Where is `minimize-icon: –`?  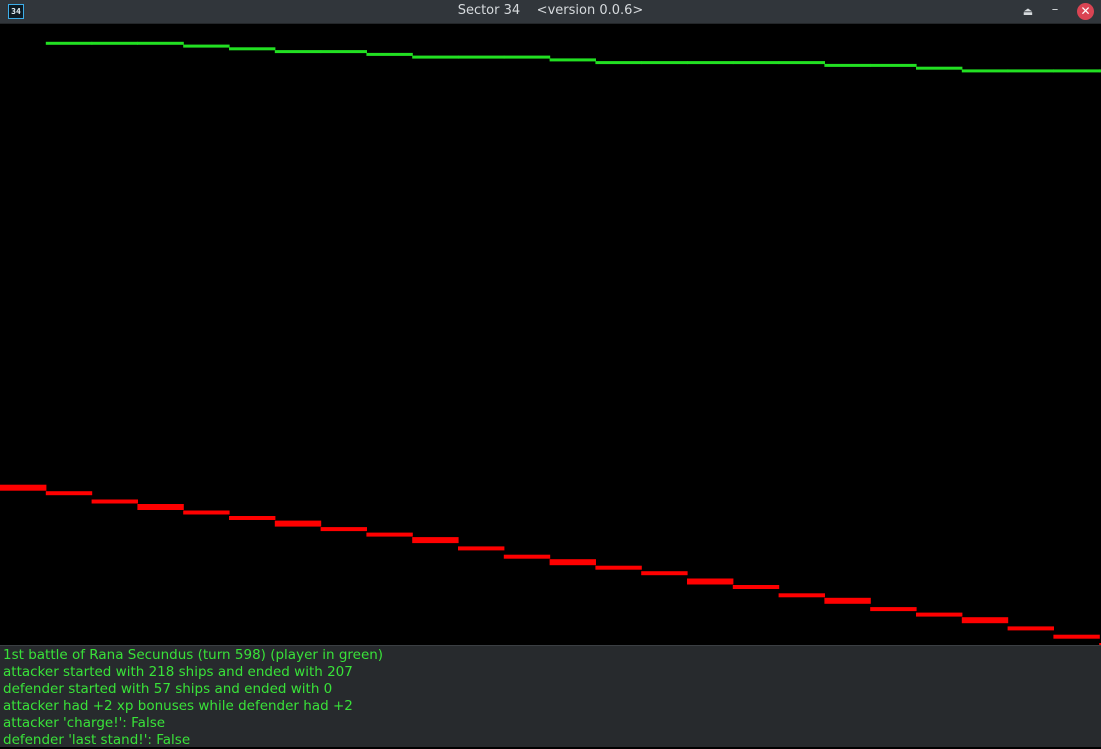
minimize-icon: – is located at coordinates (1055, 9).